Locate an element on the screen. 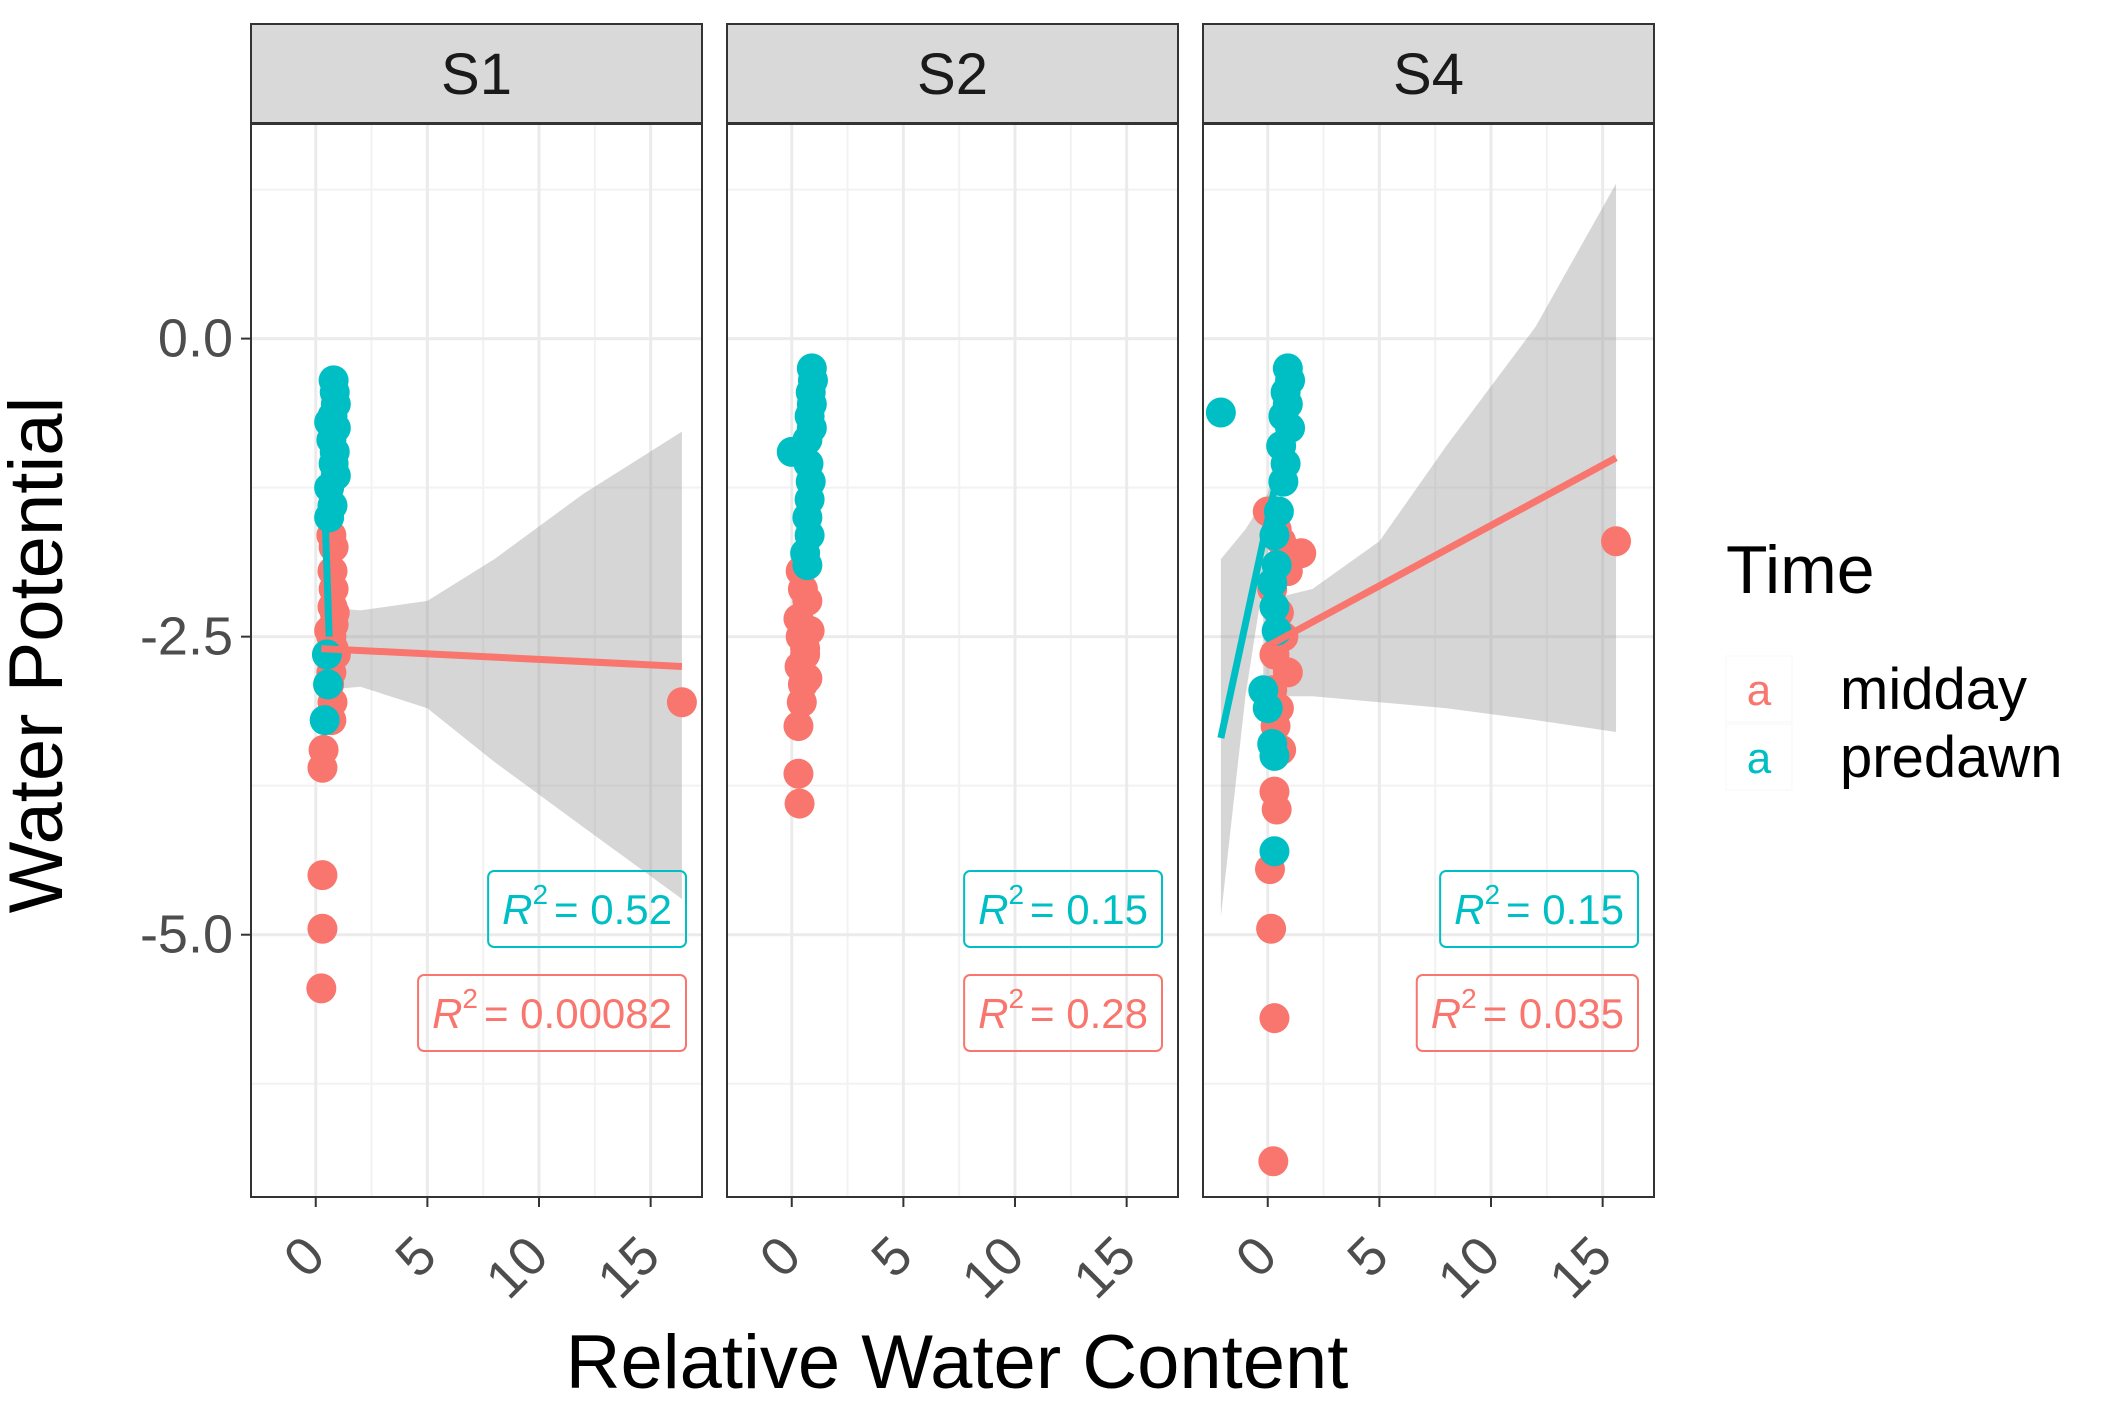 The image size is (2125, 1417). r2-value: = 0.52 is located at coordinates (613, 909).